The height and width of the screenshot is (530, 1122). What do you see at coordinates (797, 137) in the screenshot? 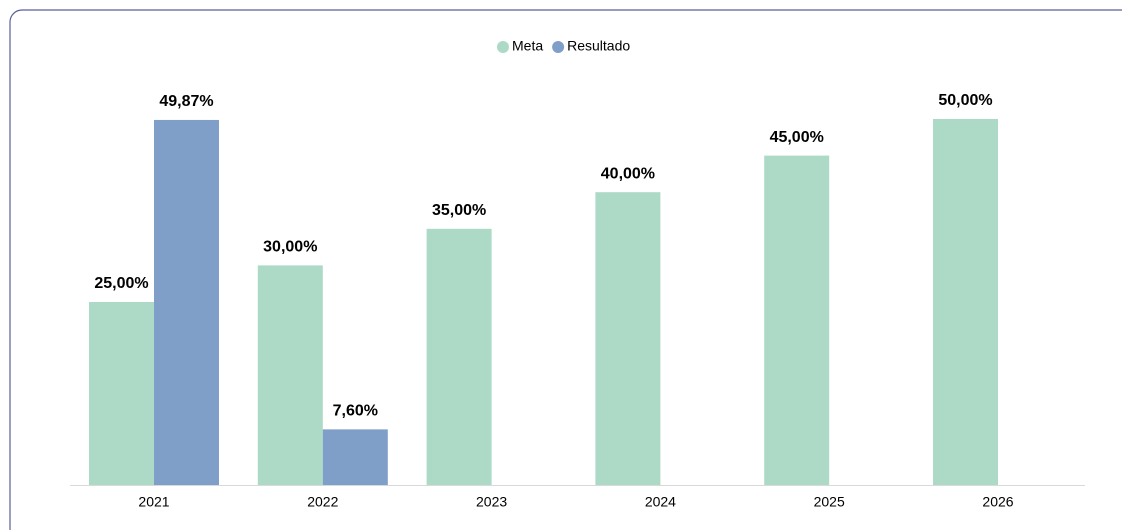
I see `data-label: 45,00%` at bounding box center [797, 137].